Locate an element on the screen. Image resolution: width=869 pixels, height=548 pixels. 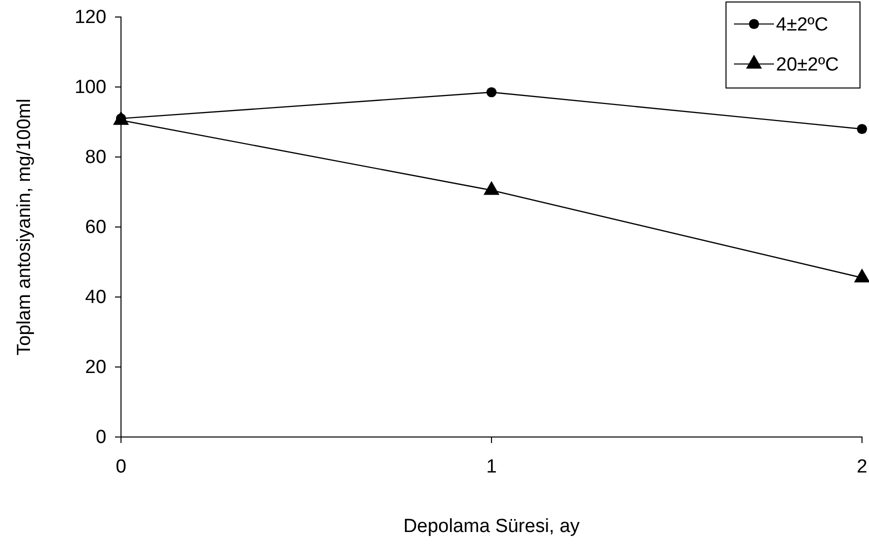
x-tick-label: 2 is located at coordinates (862, 467).